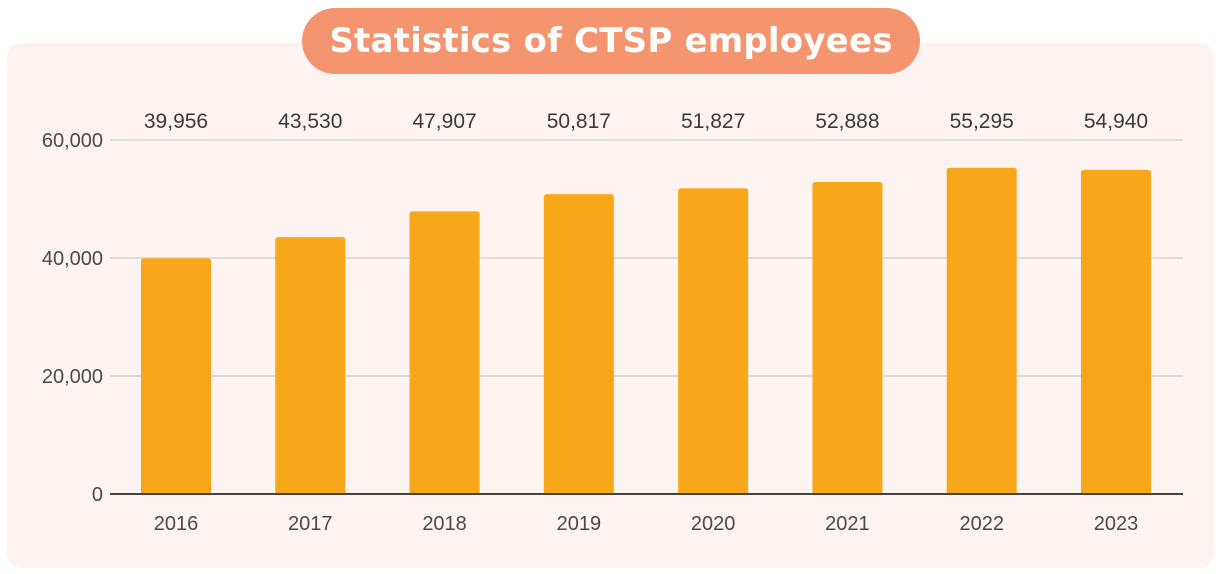 This screenshot has width=1220, height=574. I want to click on x-tick-label: 2016, so click(176, 524).